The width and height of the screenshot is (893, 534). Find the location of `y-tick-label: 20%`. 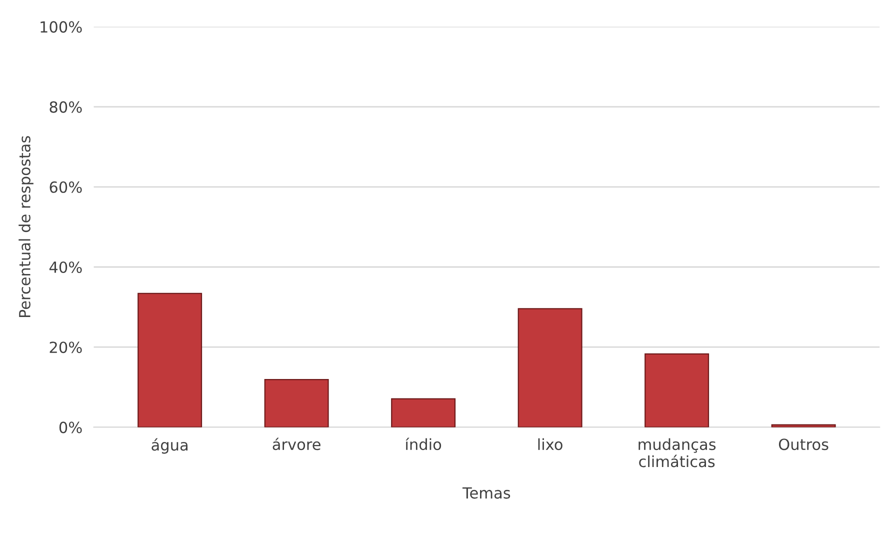

y-tick-label: 20% is located at coordinates (66, 348).